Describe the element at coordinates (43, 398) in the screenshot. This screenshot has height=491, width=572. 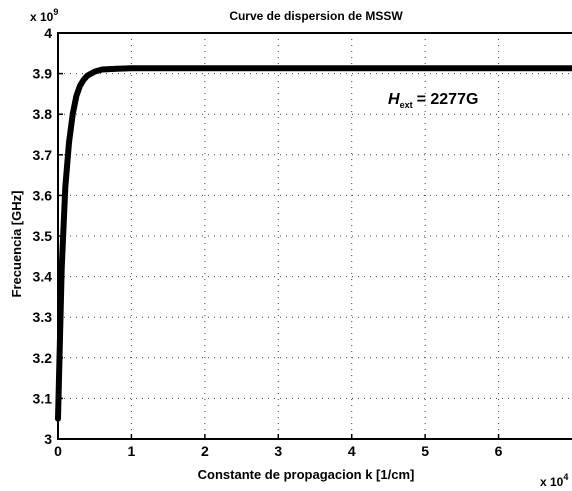
I see `y-tick-label: 3.1` at that location.